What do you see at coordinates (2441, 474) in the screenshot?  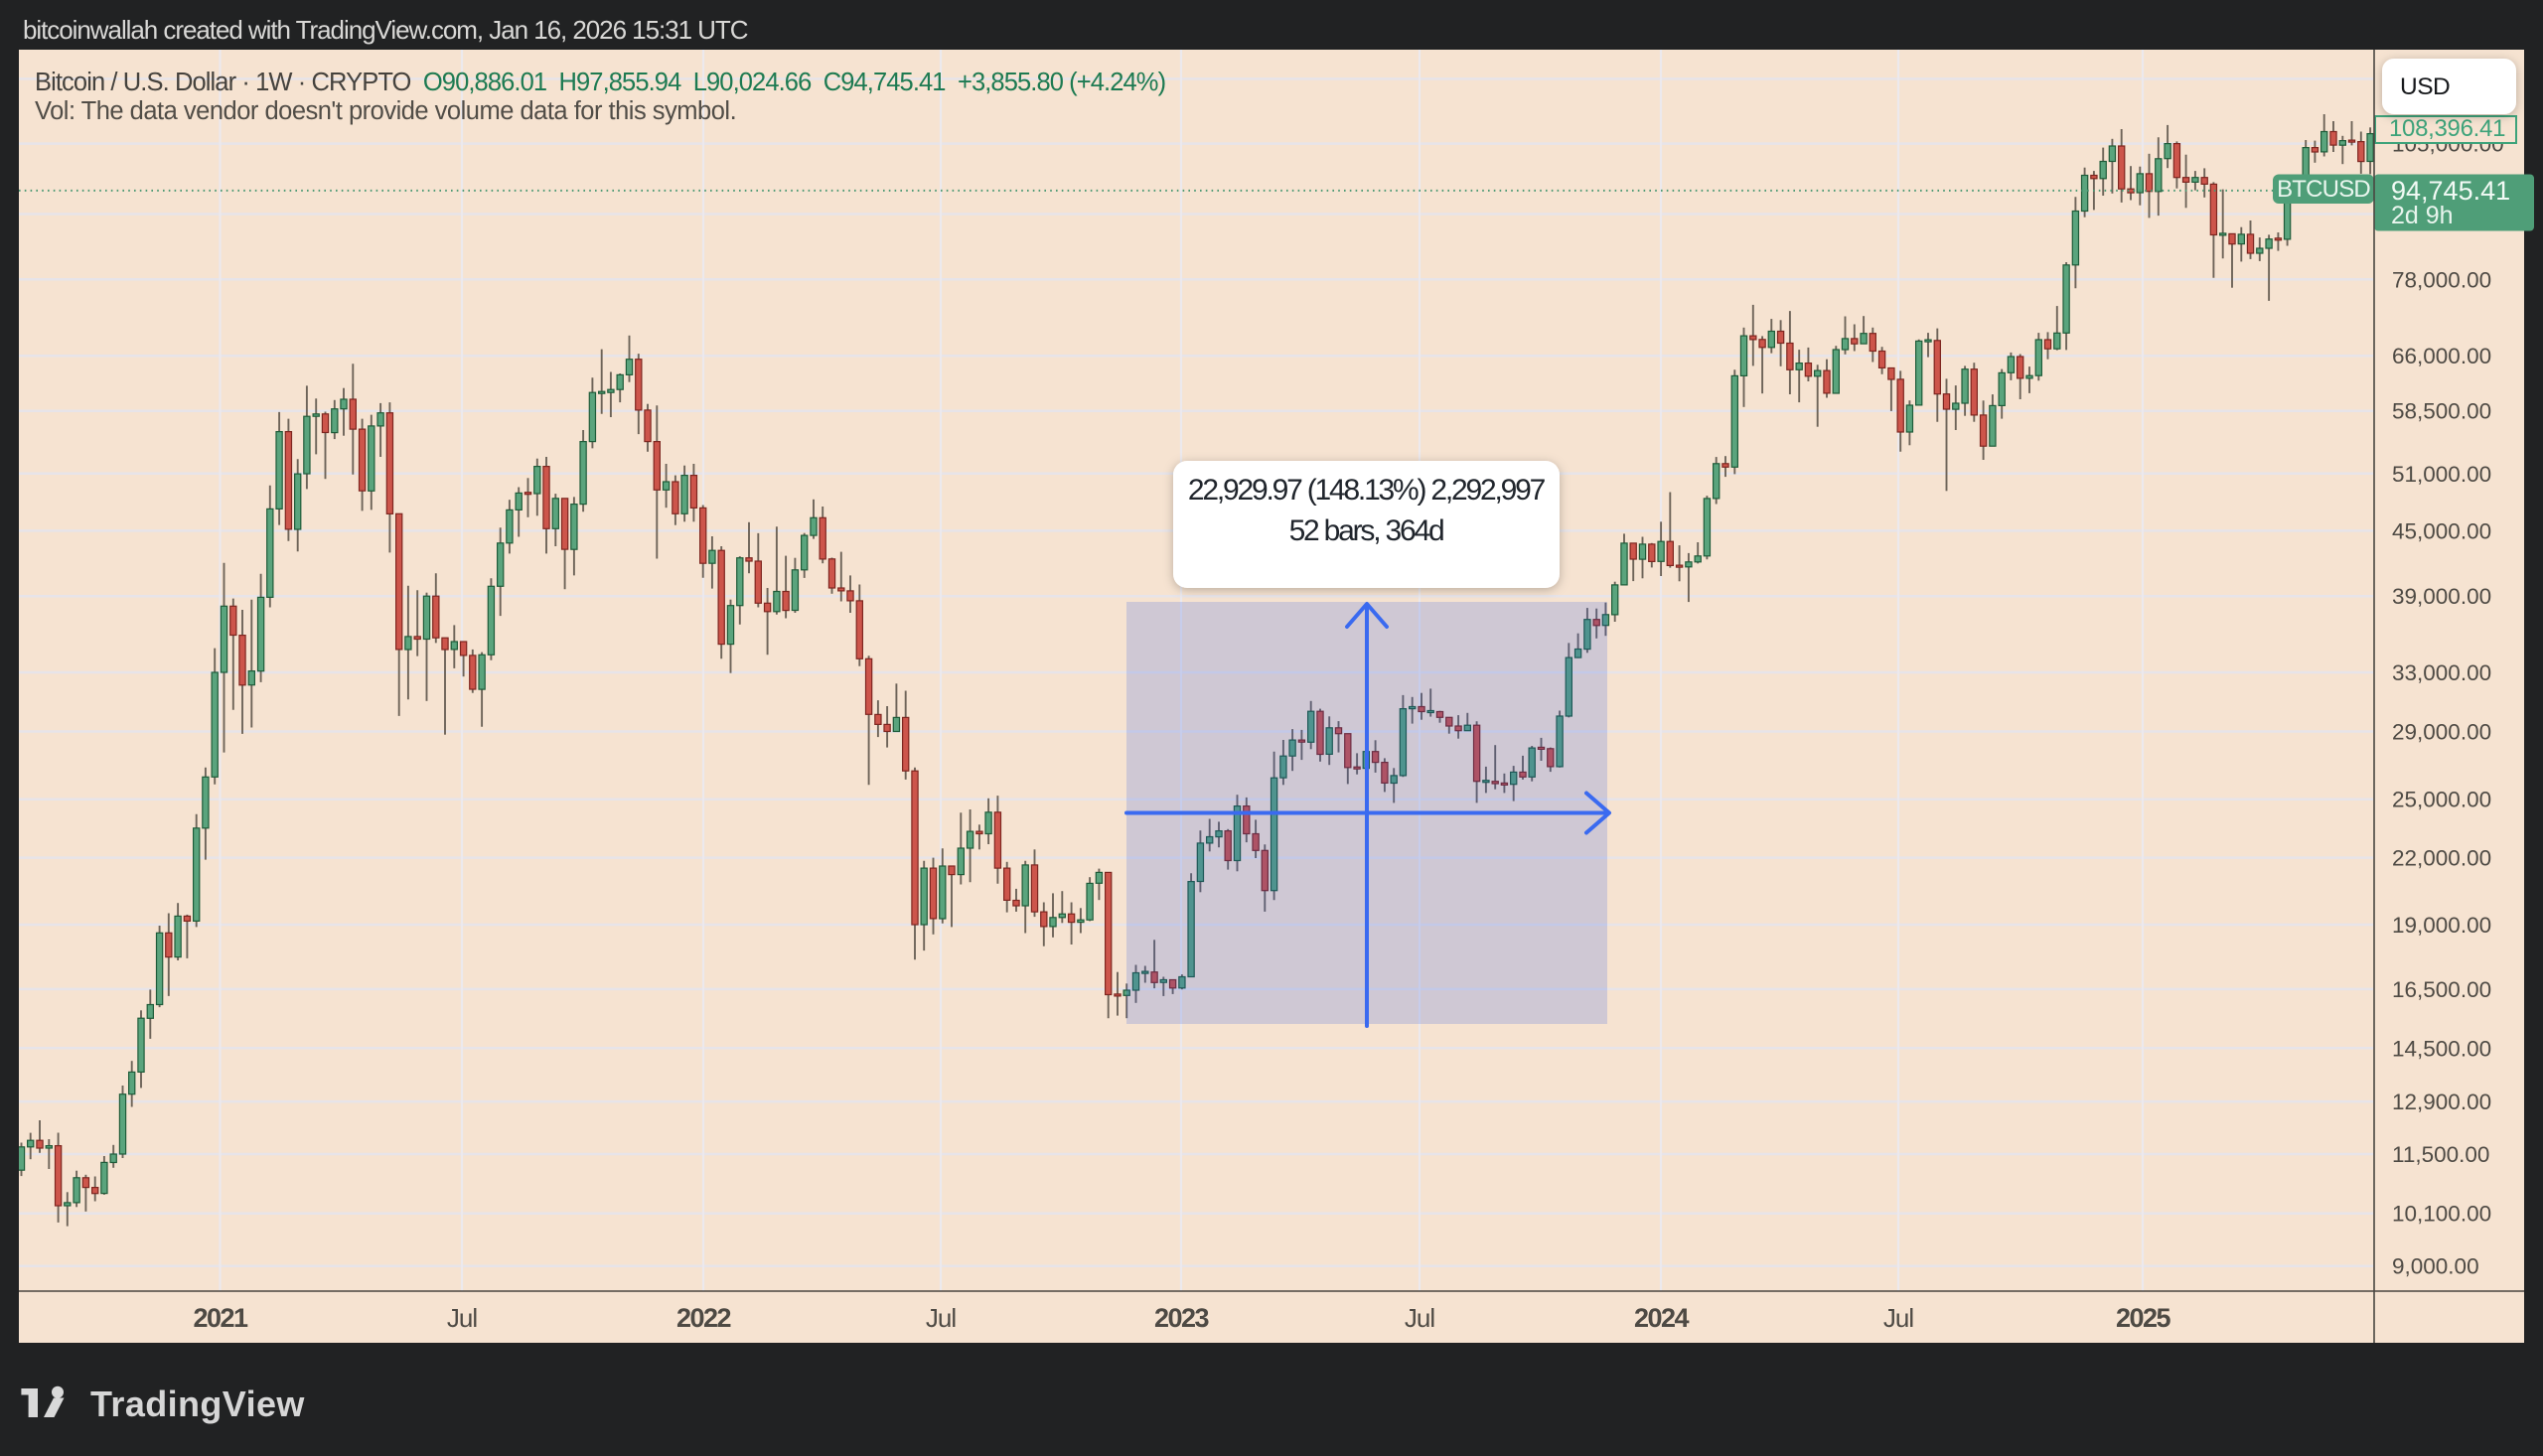 I see `svg-text: 51,000.00` at bounding box center [2441, 474].